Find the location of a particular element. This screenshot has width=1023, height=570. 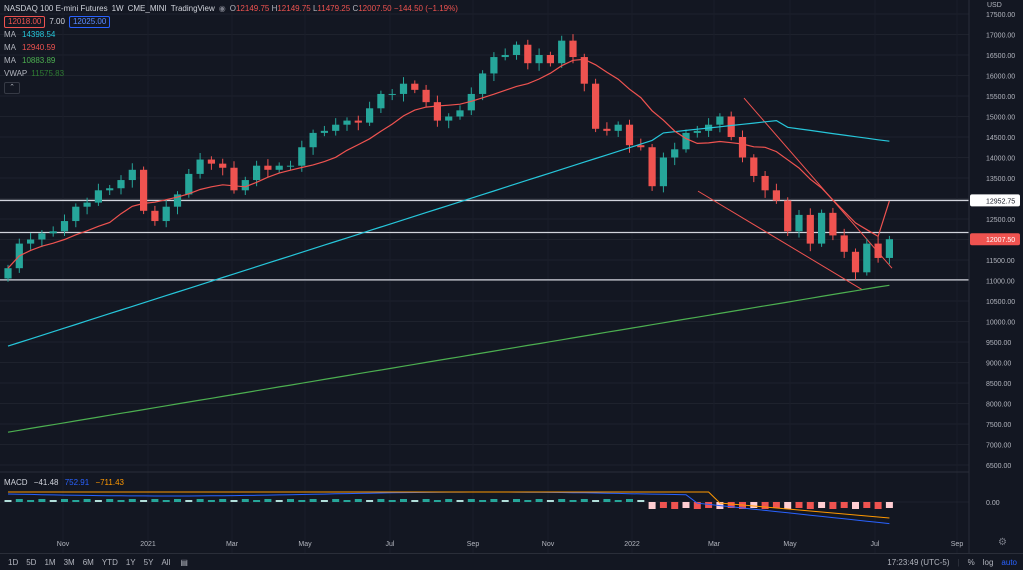

macd-legend: MACD −41.48 752.91 −711.43 is located at coordinates (66, 482).